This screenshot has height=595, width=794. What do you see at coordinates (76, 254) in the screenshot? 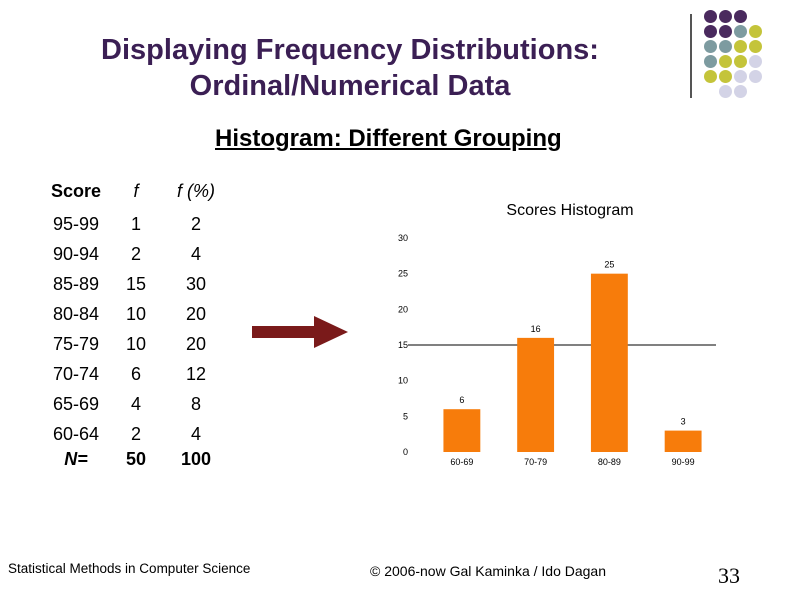
I see `score-cell: 90-94` at bounding box center [76, 254].